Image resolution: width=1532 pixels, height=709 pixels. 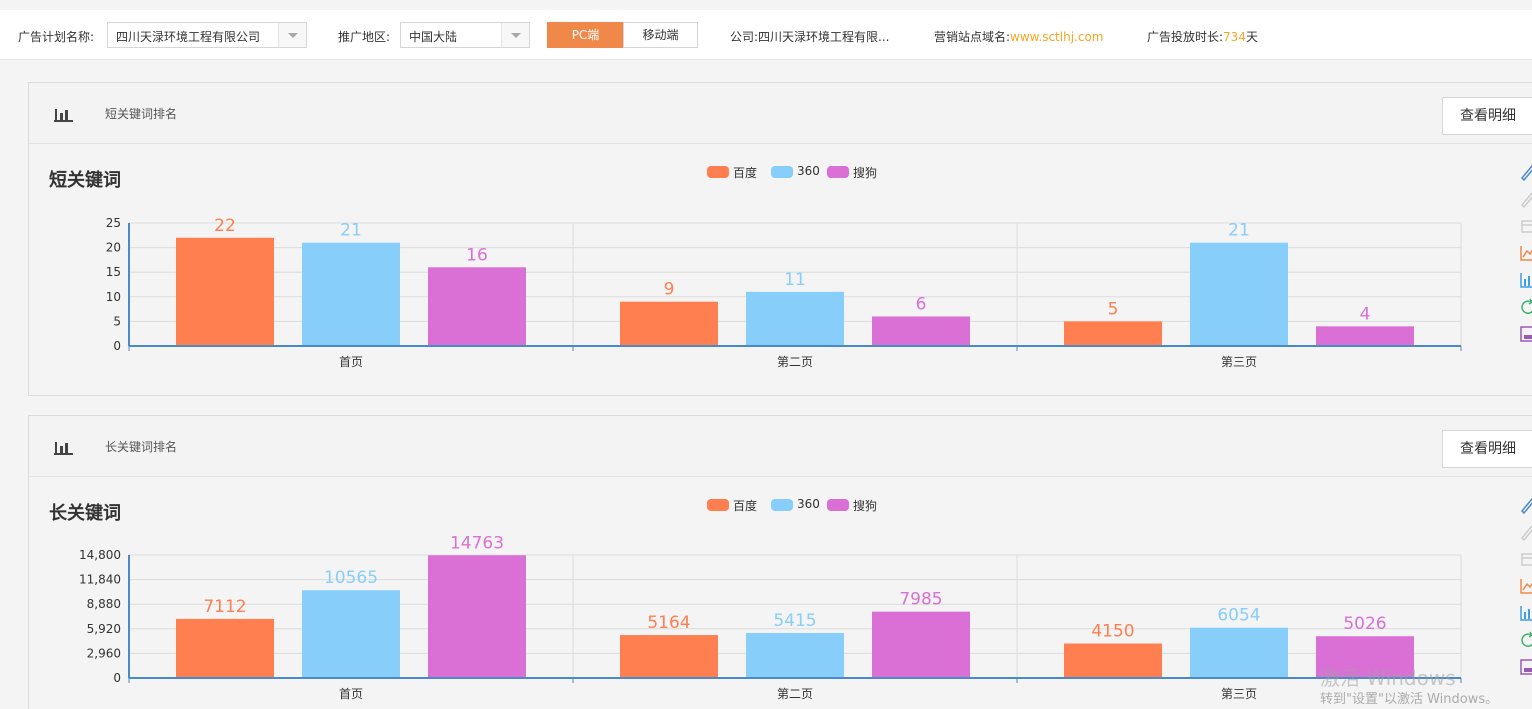 I want to click on y-tick-label: 20, so click(x=113, y=248).